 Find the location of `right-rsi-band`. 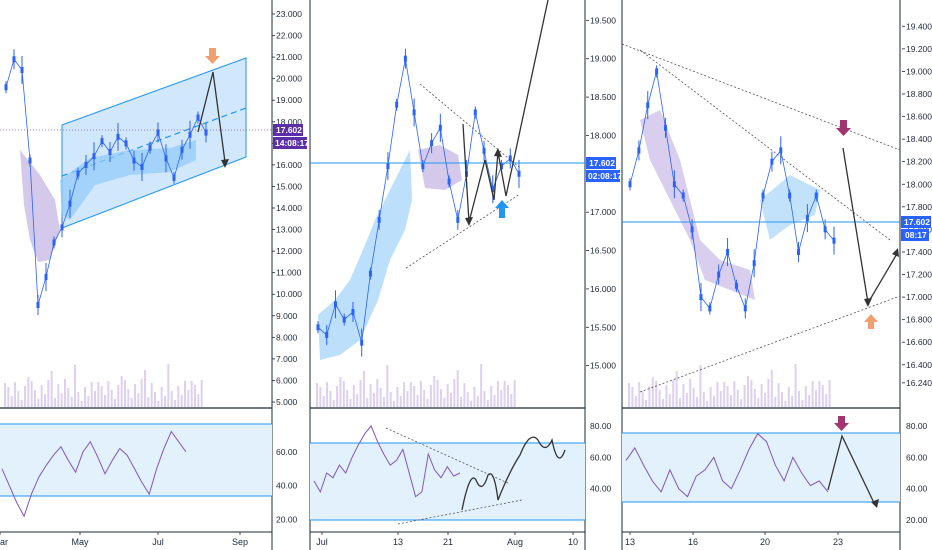

right-rsi-band is located at coordinates (761, 467).